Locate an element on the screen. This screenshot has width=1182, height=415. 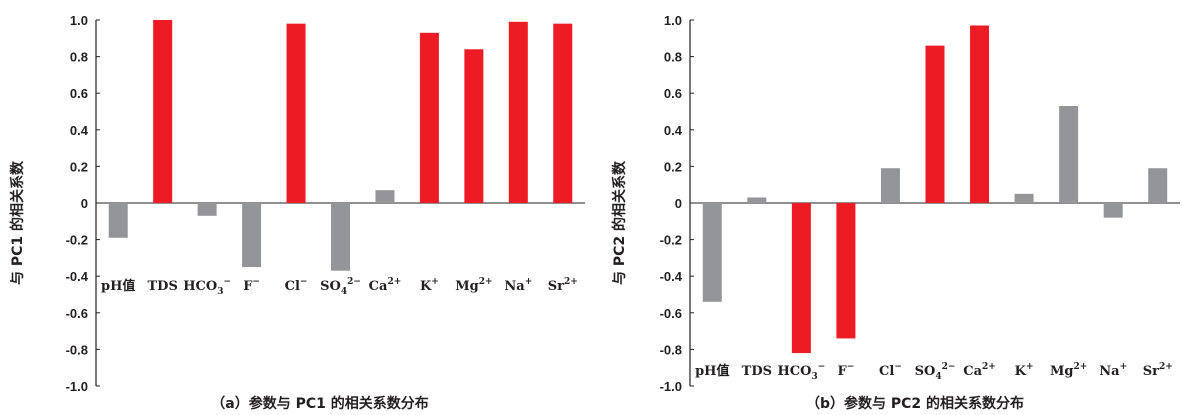
chart-caption: （a）参数与 PC1 的相关系数分布 is located at coordinates (319, 403).